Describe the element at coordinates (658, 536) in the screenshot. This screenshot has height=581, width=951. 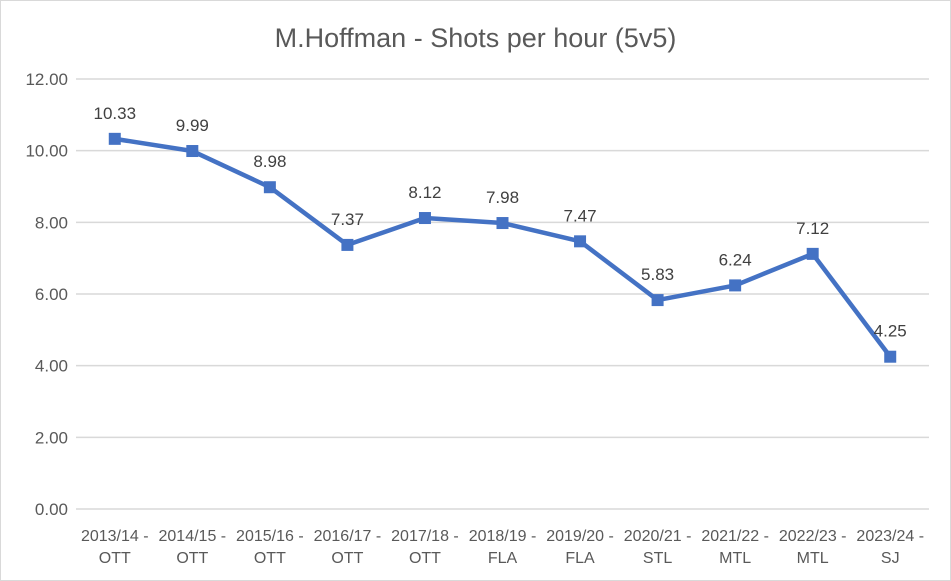
I see `x-tick-label-season: 2020/21 -` at that location.